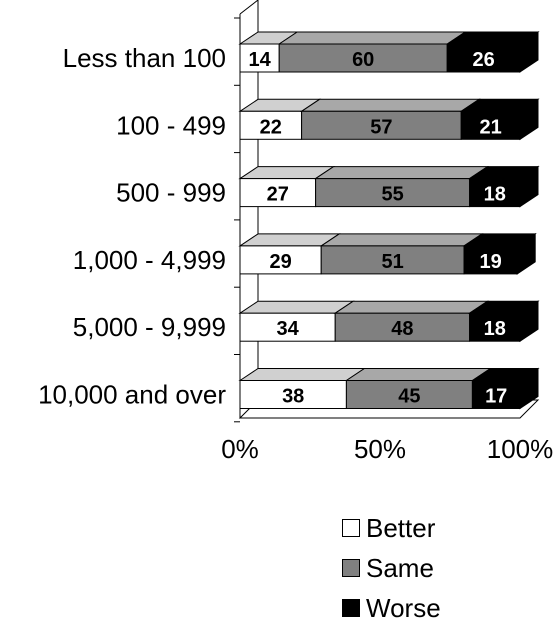 The width and height of the screenshot is (560, 628). I want to click on data-label: 21, so click(490, 127).